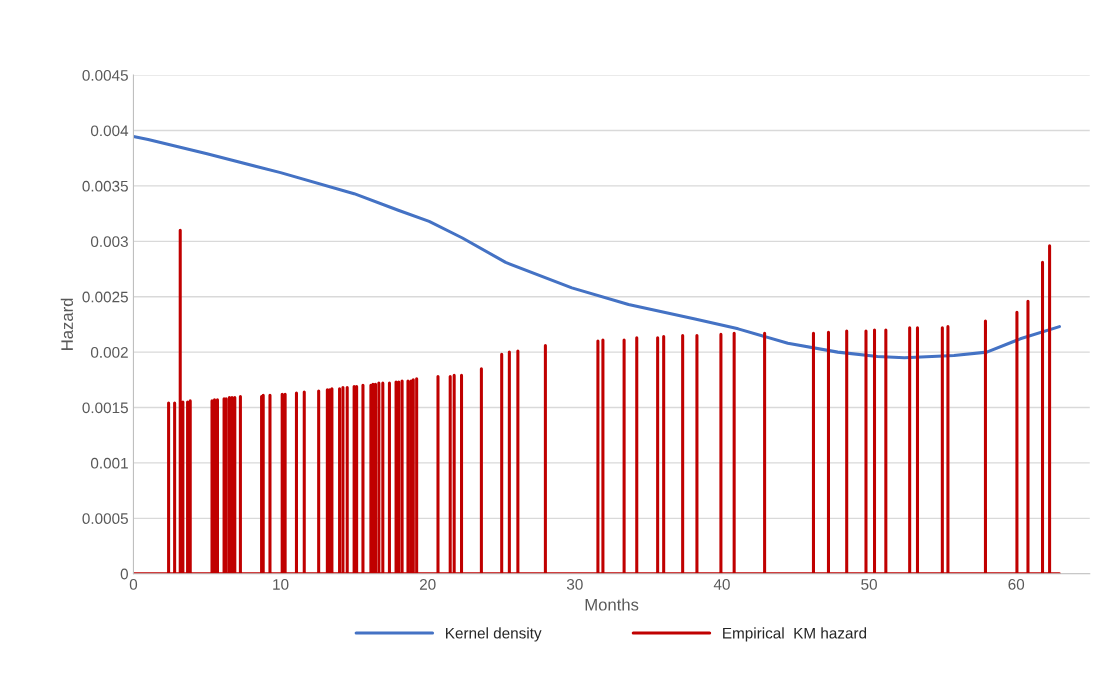  What do you see at coordinates (105, 75) in the screenshot?
I see `y-tick-label: 0.0045` at bounding box center [105, 75].